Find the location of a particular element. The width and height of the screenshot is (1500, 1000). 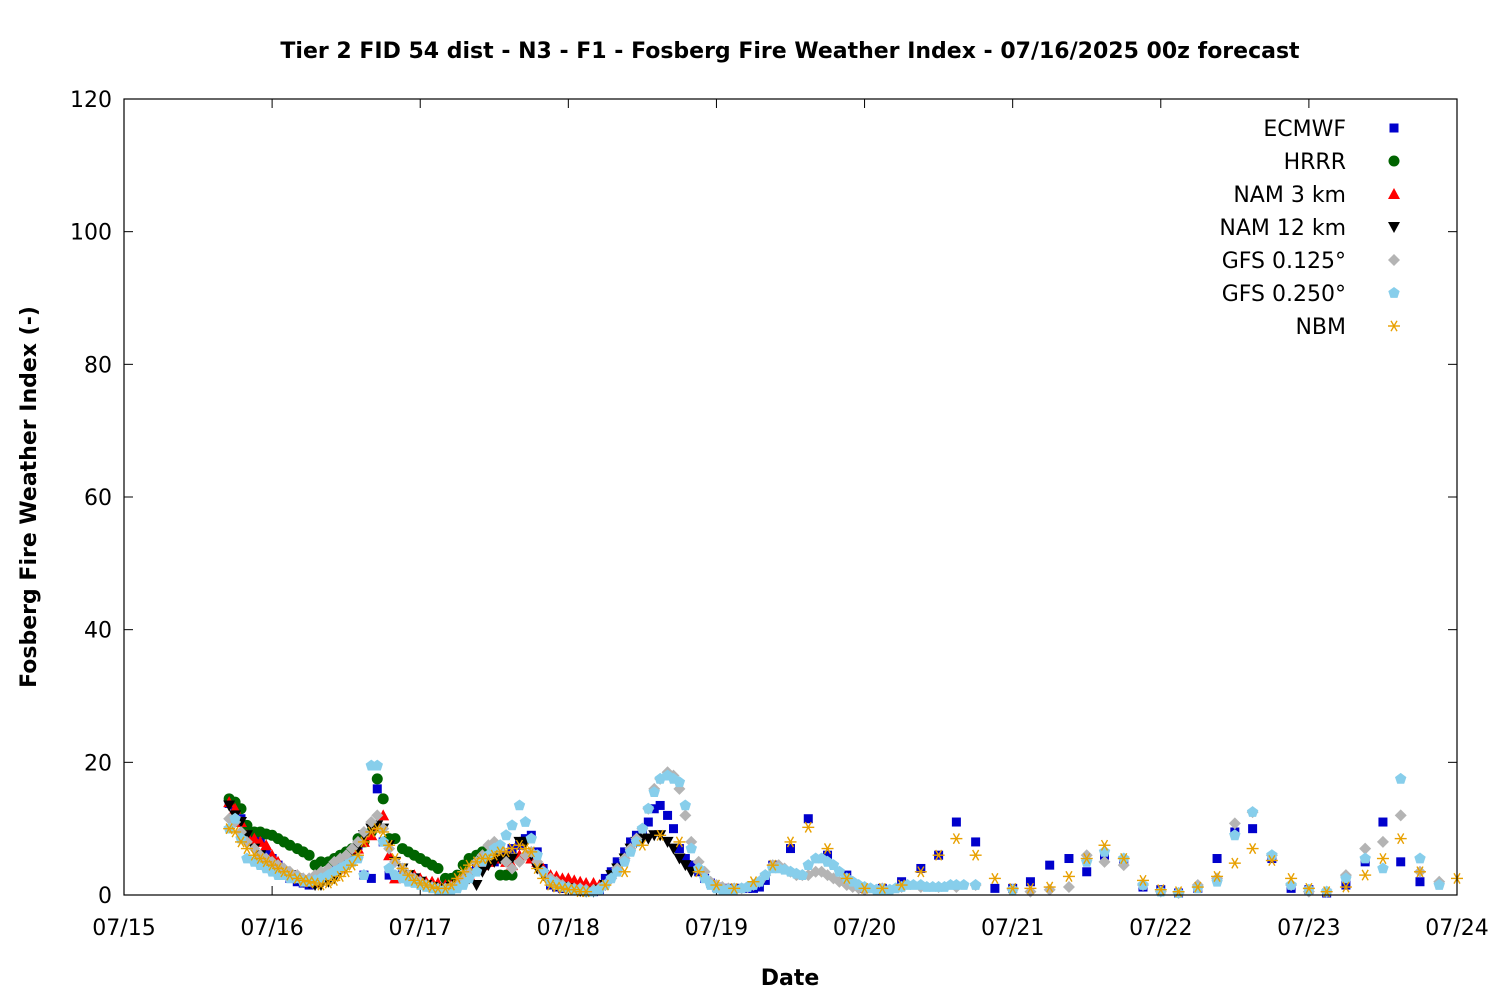

y-tick-label: 80 is located at coordinates (98, 365).